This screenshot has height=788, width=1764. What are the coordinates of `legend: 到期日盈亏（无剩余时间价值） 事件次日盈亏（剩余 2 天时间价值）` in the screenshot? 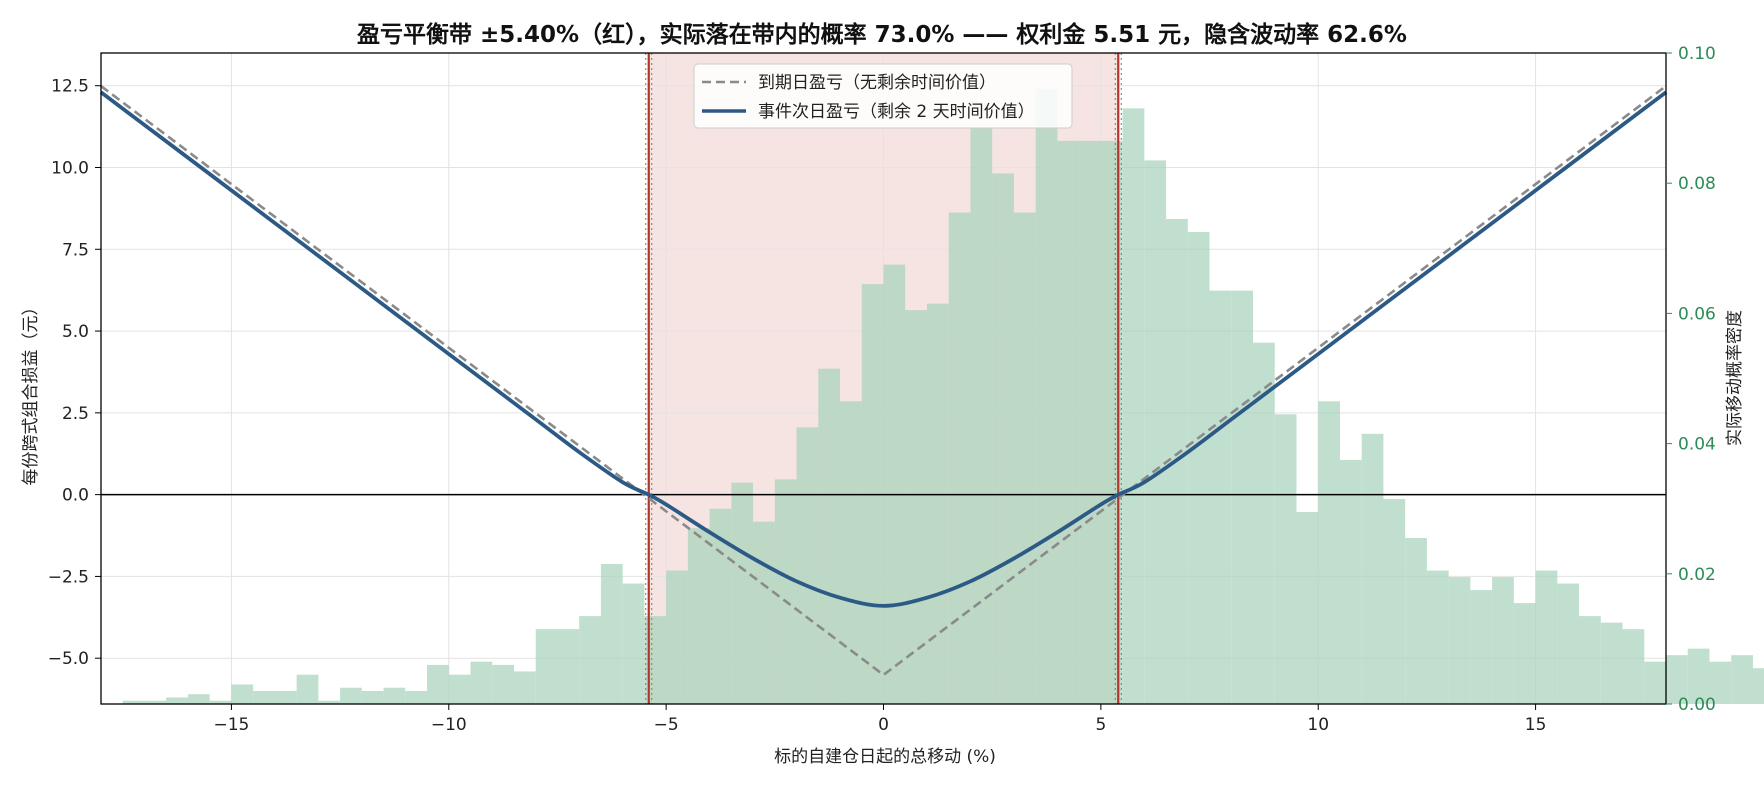 It's located at (883, 96).